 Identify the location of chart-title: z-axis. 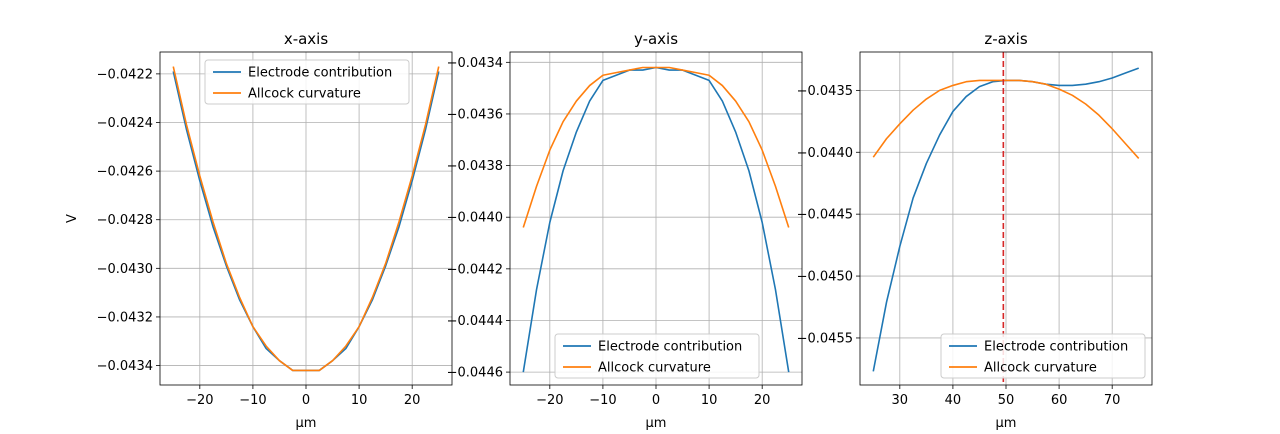
(1006, 39).